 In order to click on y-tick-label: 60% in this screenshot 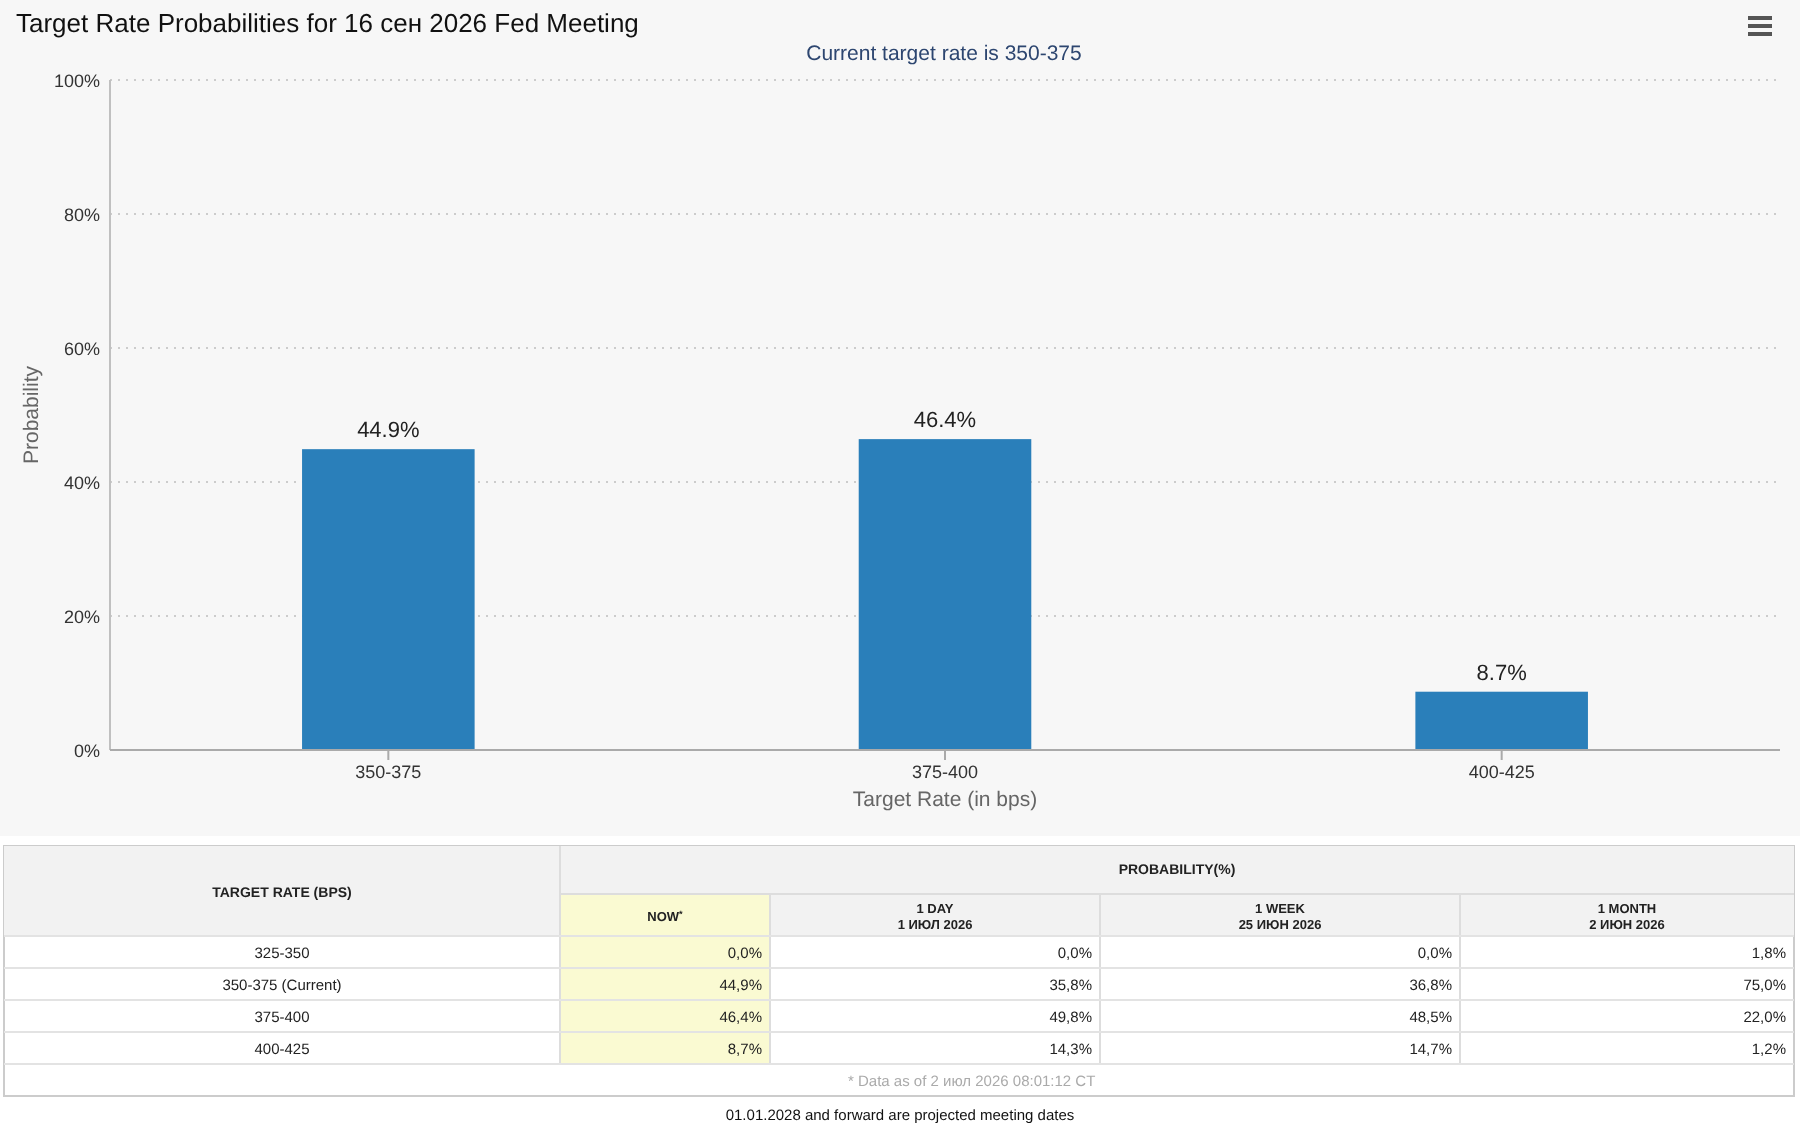, I will do `click(81, 349)`.